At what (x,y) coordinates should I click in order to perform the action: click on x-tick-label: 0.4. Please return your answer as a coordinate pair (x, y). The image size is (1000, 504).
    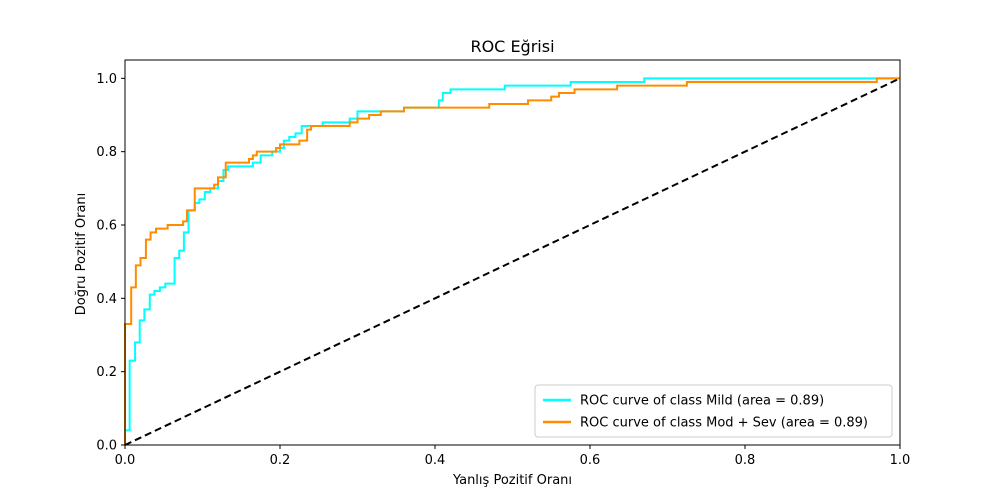
    Looking at the image, I should click on (435, 460).